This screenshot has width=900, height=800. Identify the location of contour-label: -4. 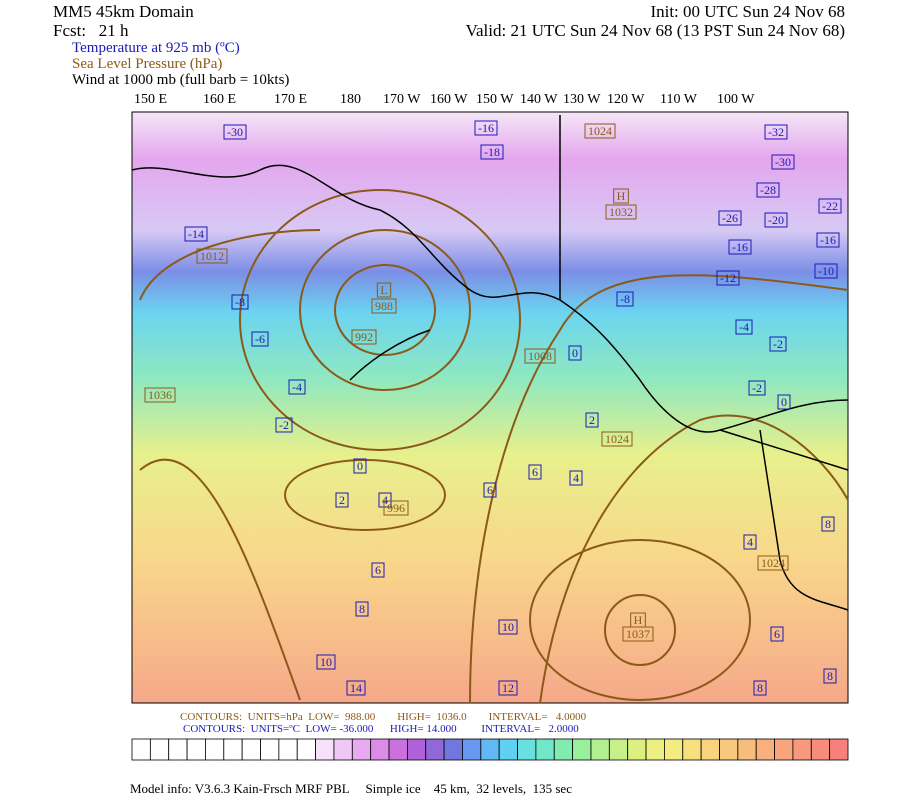
(744, 327).